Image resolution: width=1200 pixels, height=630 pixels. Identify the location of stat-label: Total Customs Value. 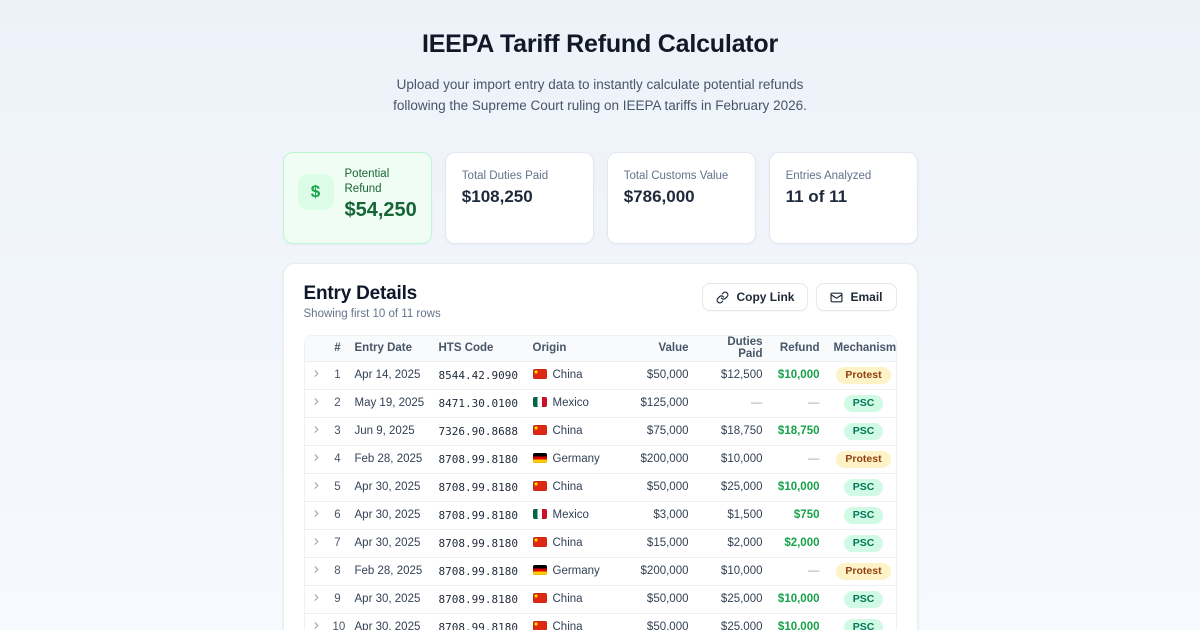
(676, 176).